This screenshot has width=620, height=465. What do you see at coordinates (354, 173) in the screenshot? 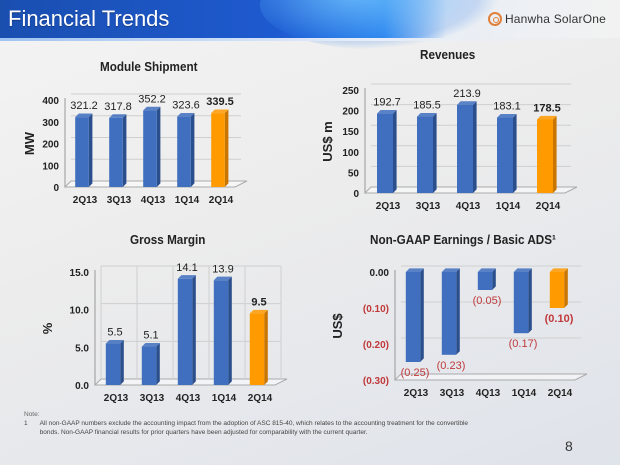
I see `y-tick-label: 50` at bounding box center [354, 173].